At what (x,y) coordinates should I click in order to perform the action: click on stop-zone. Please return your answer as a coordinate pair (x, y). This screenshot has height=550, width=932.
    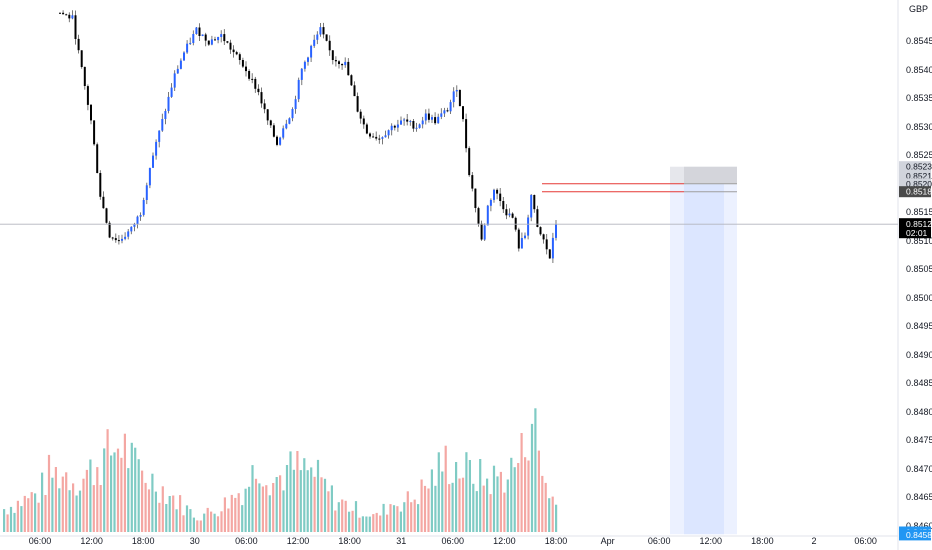
    Looking at the image, I should click on (703, 359).